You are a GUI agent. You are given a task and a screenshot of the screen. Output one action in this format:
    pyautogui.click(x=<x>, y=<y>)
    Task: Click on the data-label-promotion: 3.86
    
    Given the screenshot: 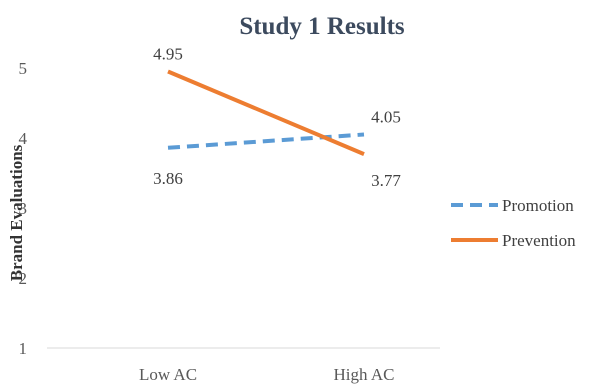 What is the action you would take?
    pyautogui.click(x=168, y=178)
    